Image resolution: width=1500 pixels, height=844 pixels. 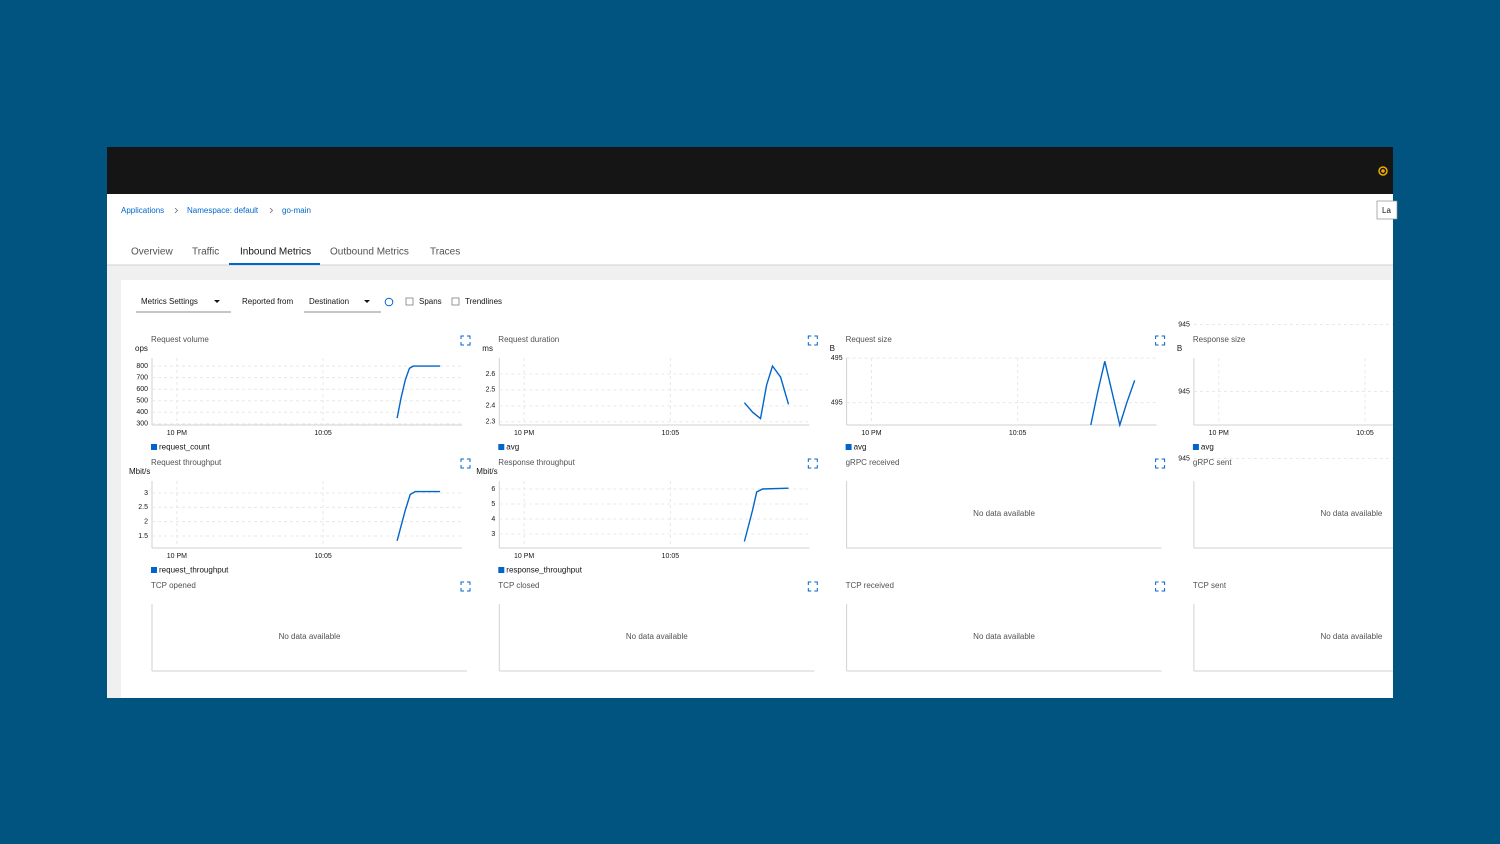 What do you see at coordinates (369, 252) in the screenshot?
I see `tab: Outbound Metrics` at bounding box center [369, 252].